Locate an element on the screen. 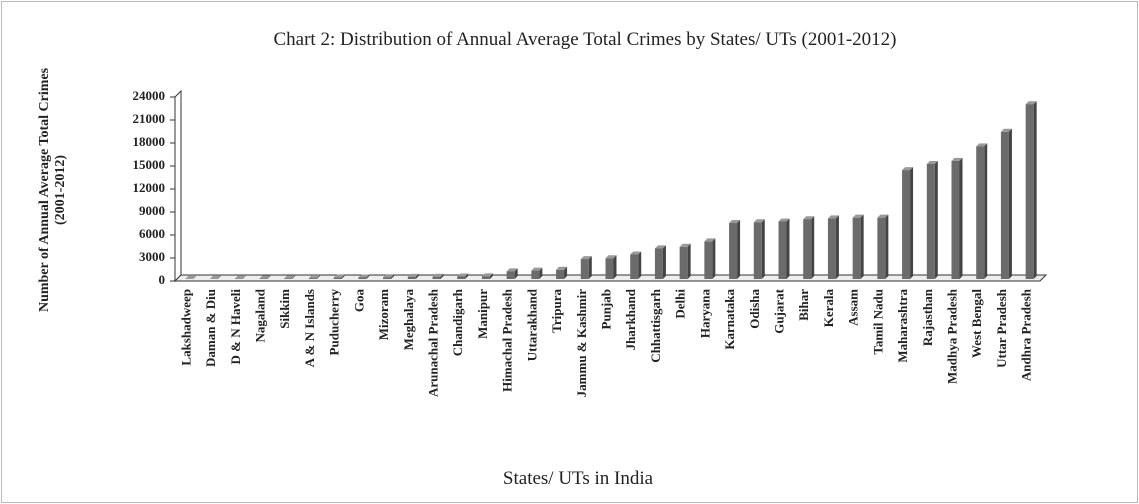  x-tick-label: Uttar Pradesh is located at coordinates (1001, 328).